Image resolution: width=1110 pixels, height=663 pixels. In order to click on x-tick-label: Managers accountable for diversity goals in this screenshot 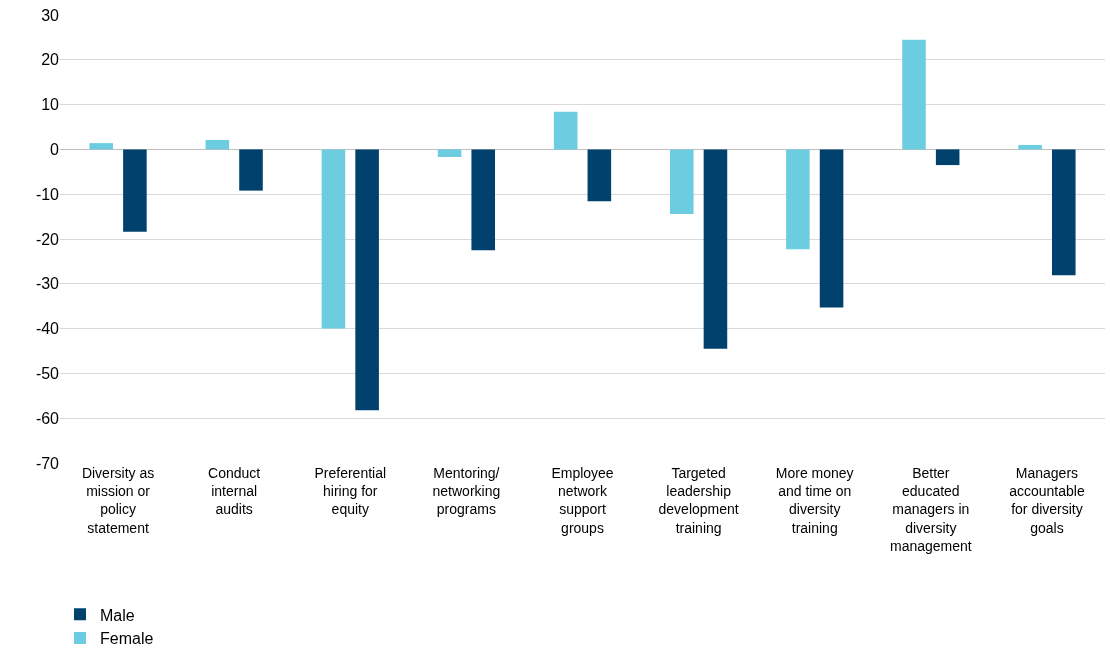, I will do `click(1047, 500)`.